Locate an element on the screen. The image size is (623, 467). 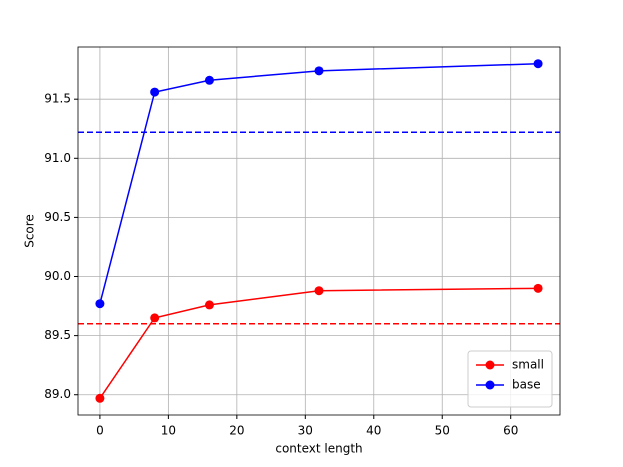
x-tick-label: 50 is located at coordinates (442, 431).